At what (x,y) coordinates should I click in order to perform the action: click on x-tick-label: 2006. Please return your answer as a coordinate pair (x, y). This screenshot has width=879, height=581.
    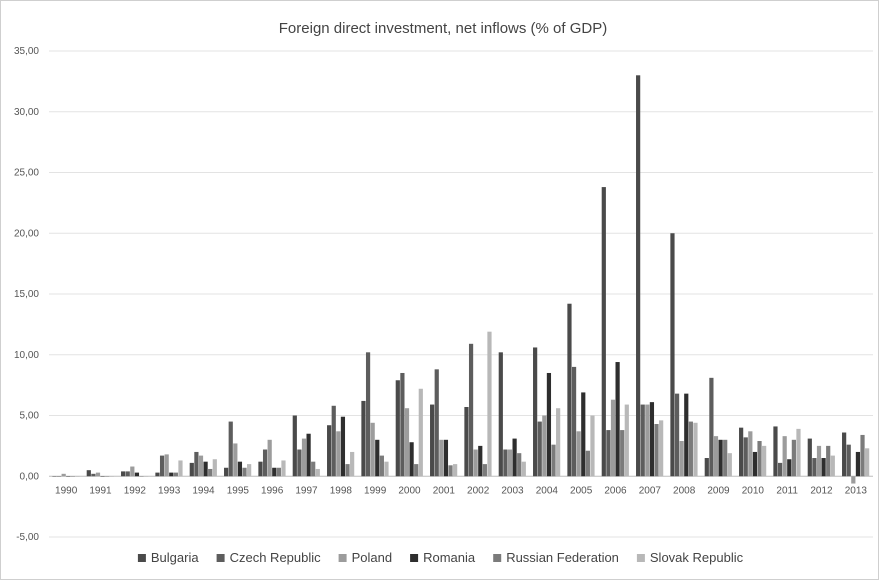
    Looking at the image, I should click on (615, 490).